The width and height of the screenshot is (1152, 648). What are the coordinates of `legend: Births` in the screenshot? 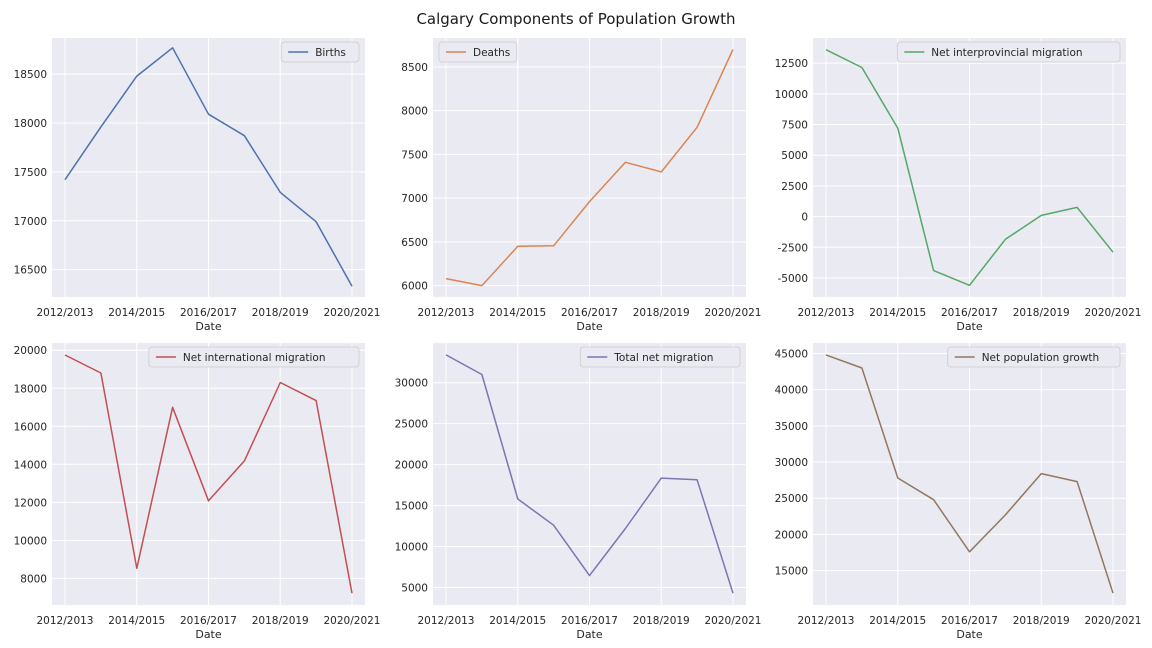 It's located at (320, 52).